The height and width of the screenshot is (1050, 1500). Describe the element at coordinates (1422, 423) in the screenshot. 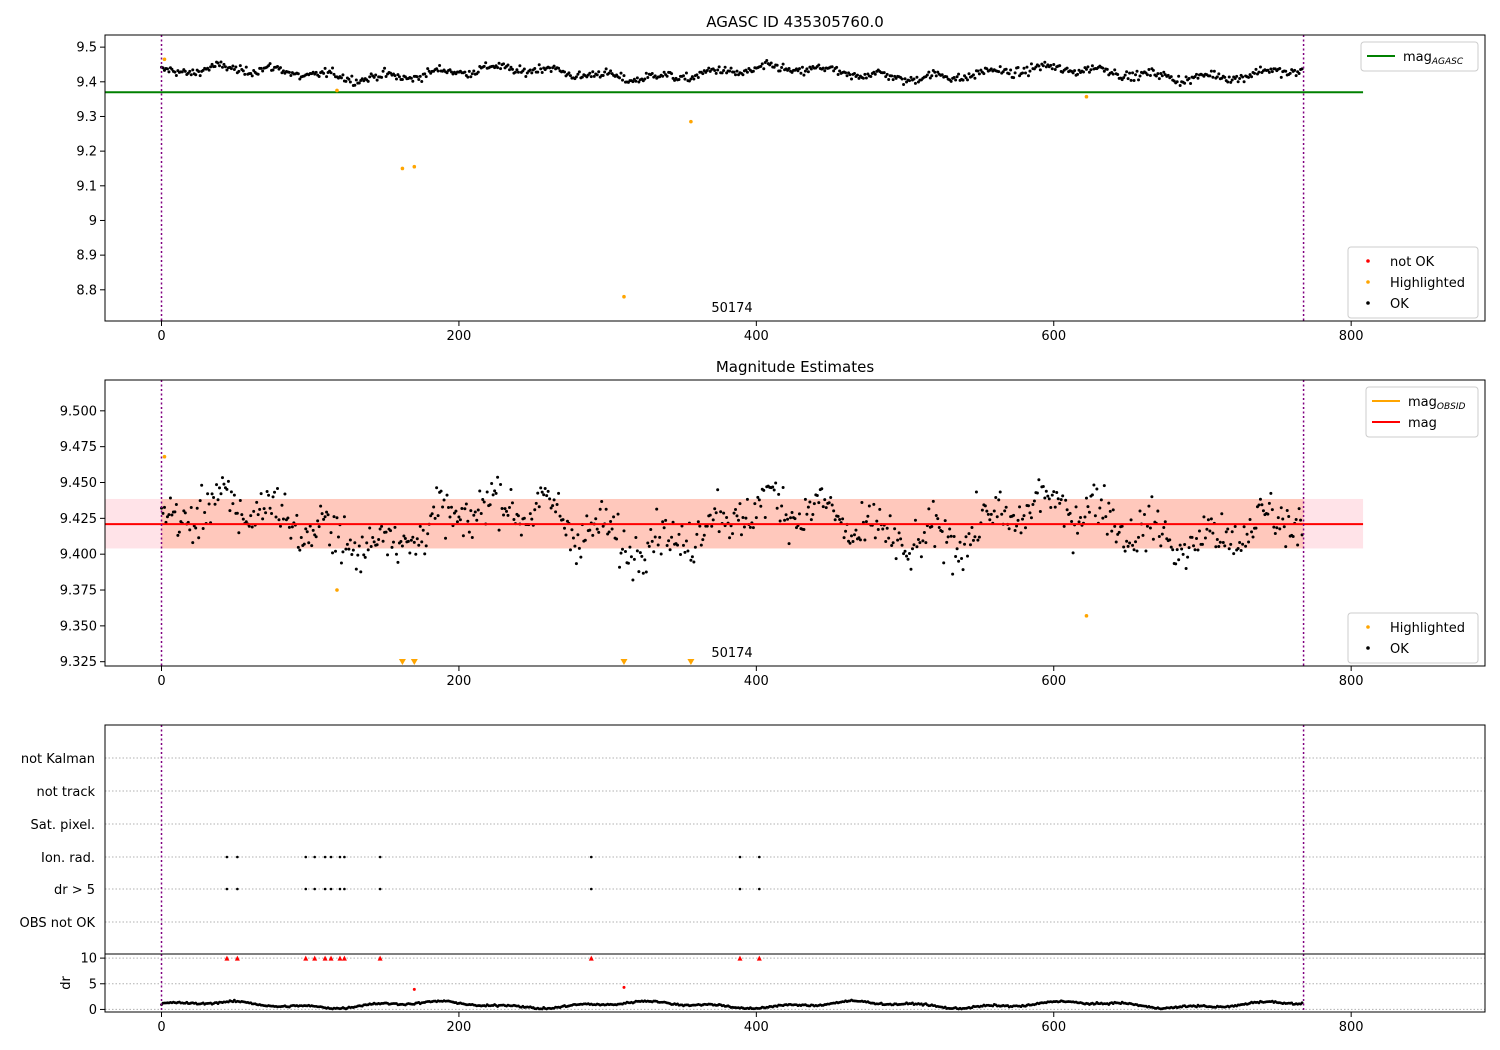

I see `p2-top-legend-label: mag` at that location.